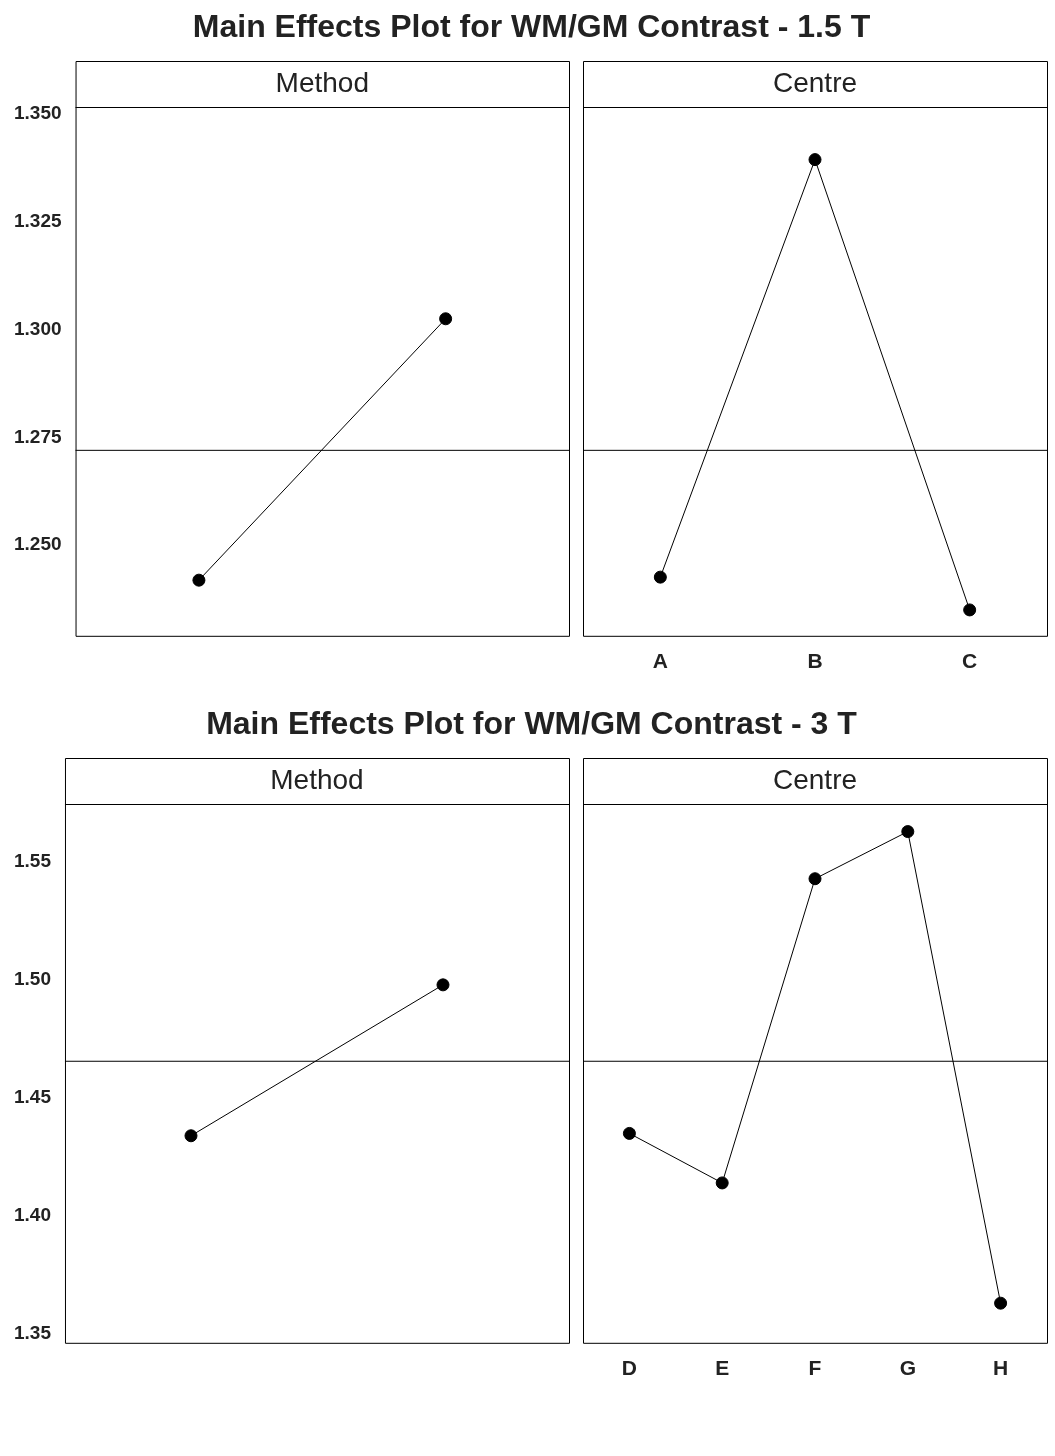 The image size is (1055, 1456). Describe the element at coordinates (722, 1368) in the screenshot. I see `x-tick-label: E` at that location.